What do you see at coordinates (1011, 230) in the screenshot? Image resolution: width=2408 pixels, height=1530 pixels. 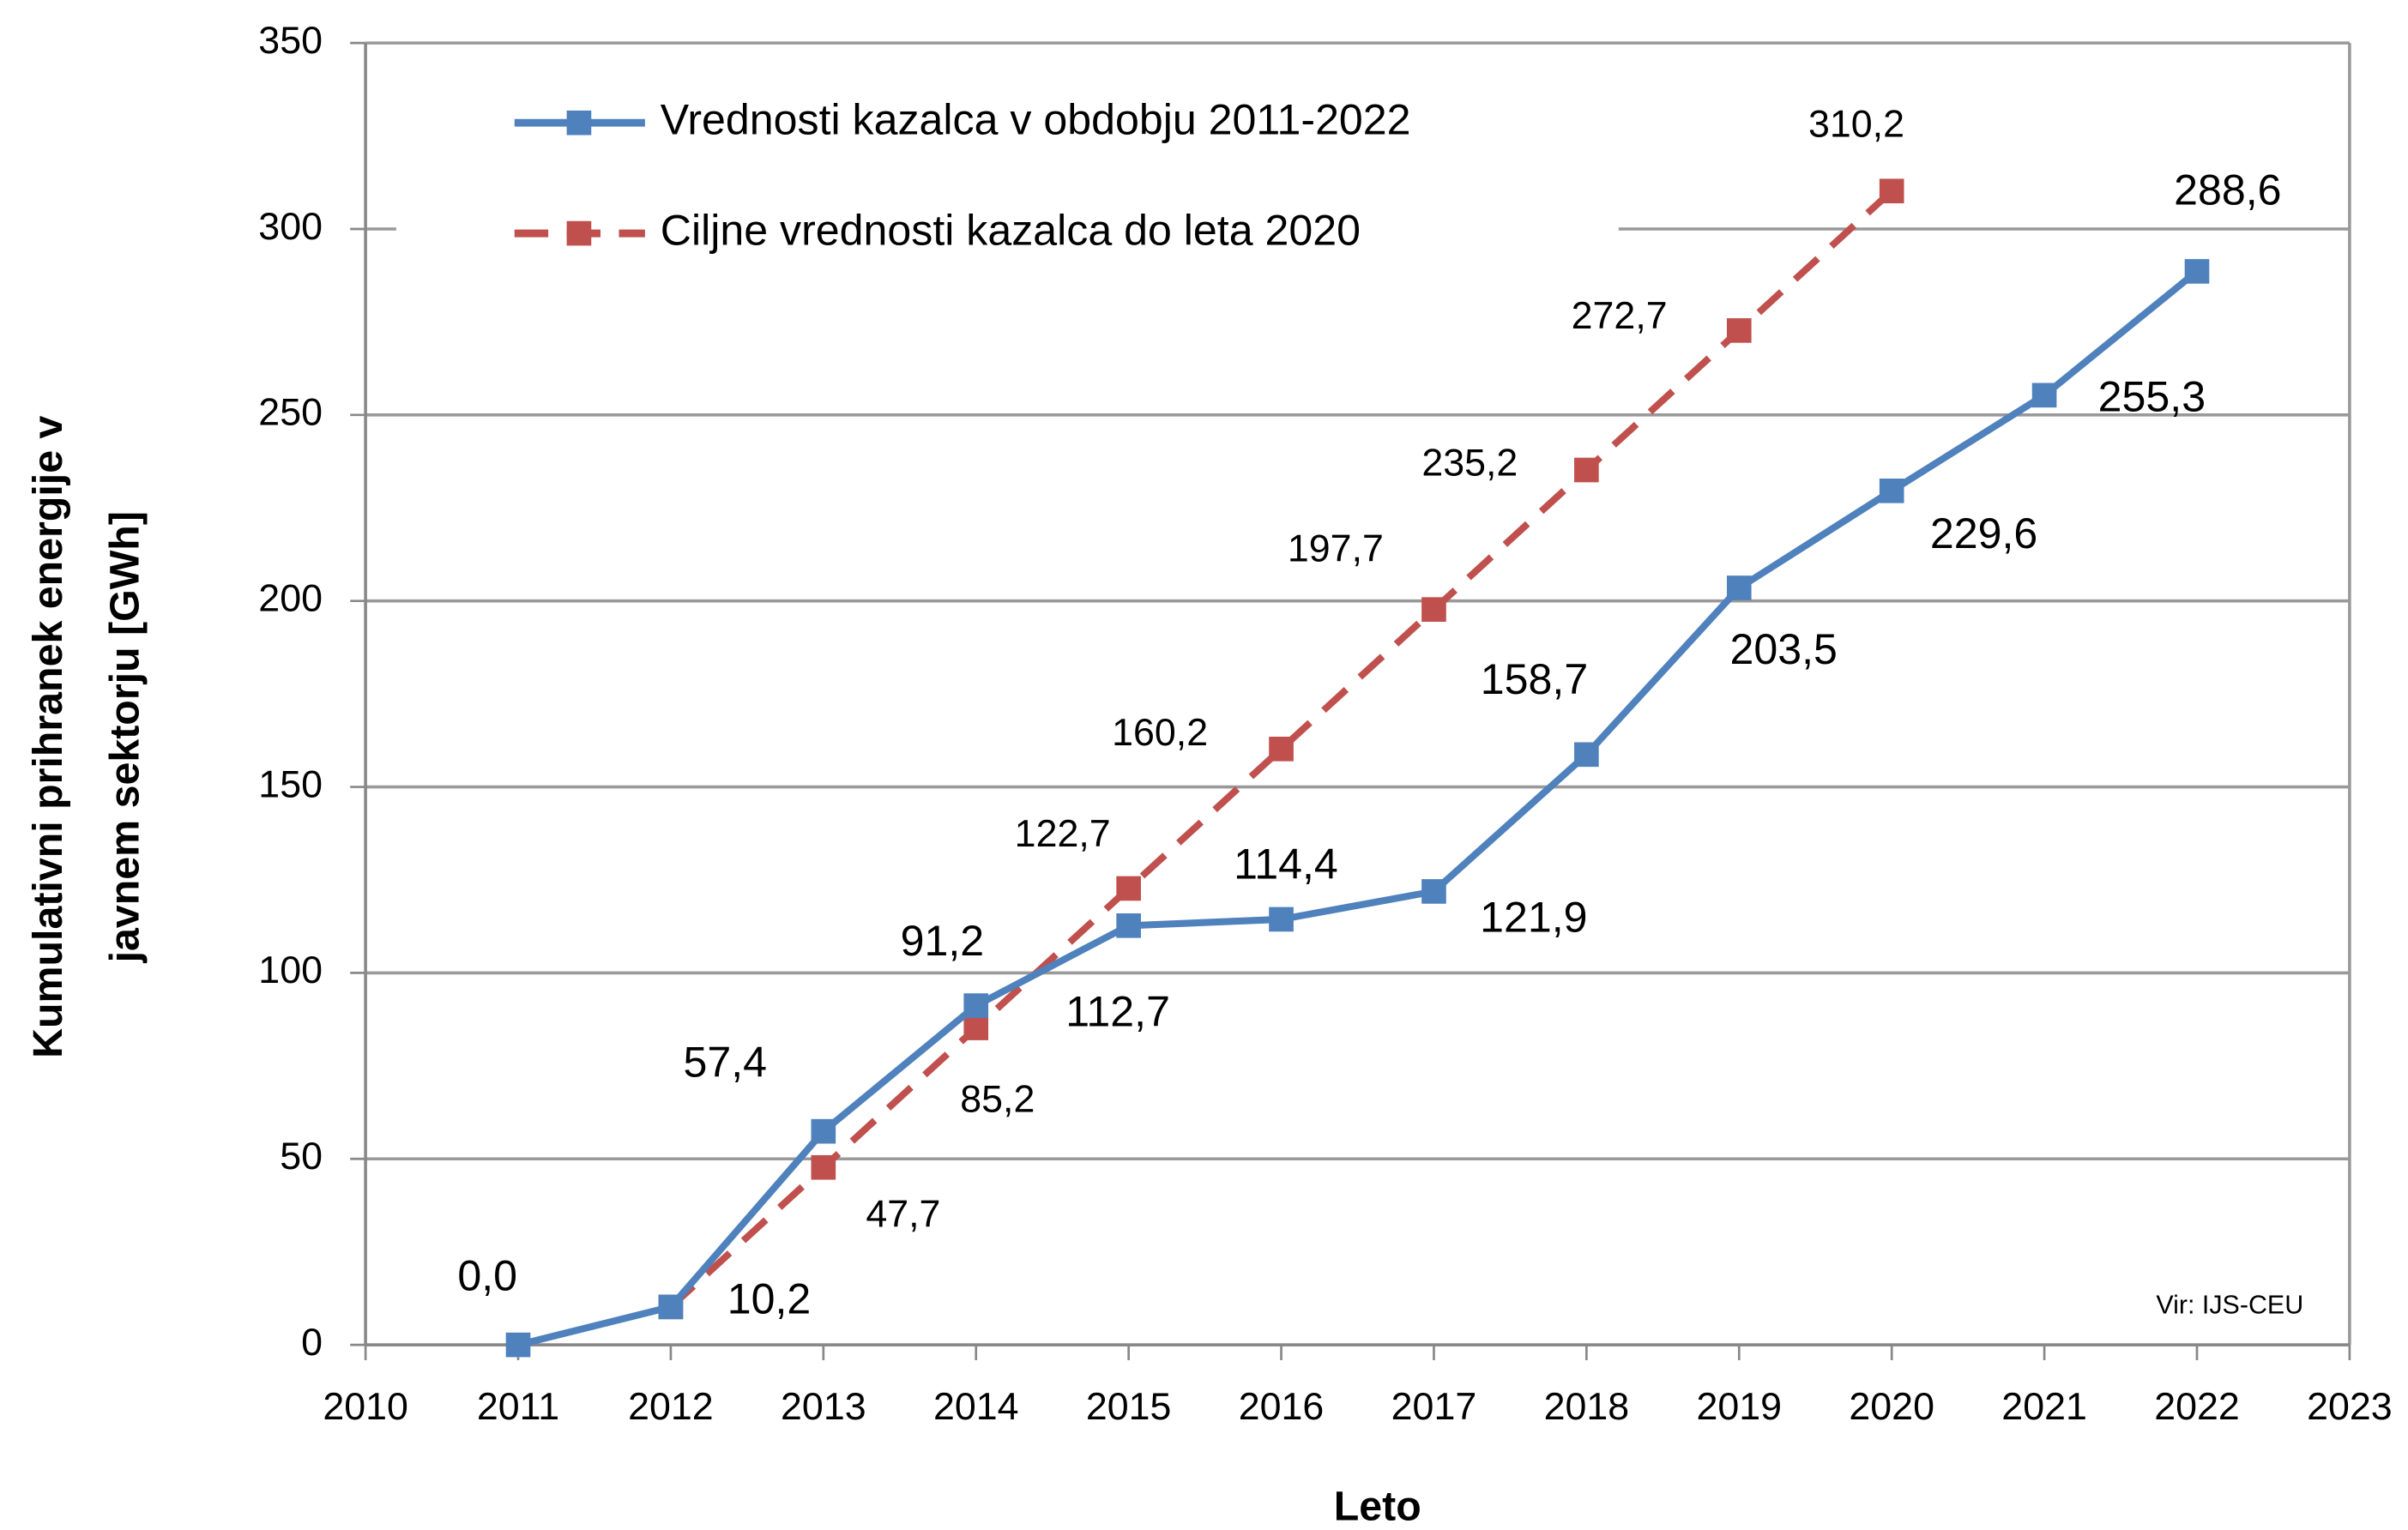 I see `legend-label: Ciljne vrednosti kazalca do leta 2020` at bounding box center [1011, 230].